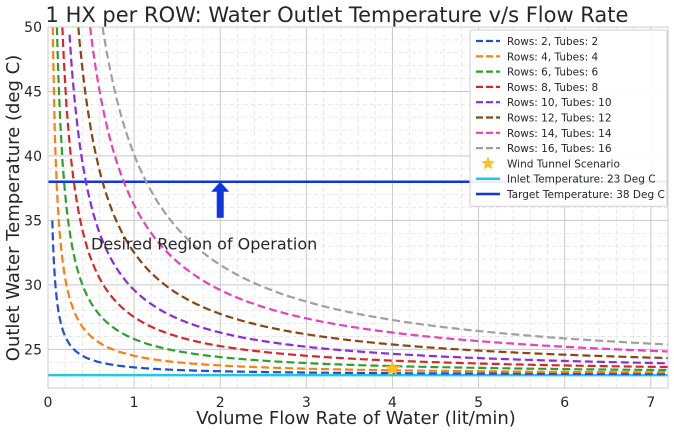 The height and width of the screenshot is (434, 674). What do you see at coordinates (134, 403) in the screenshot?
I see `x-tick-label: 1` at bounding box center [134, 403].